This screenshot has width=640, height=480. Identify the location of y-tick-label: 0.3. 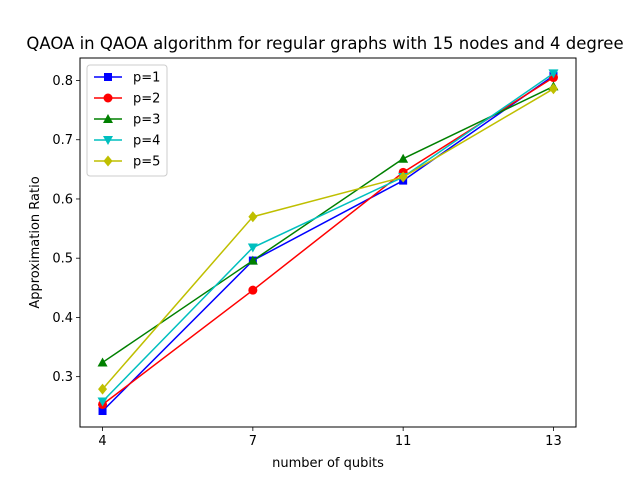
(62, 377).